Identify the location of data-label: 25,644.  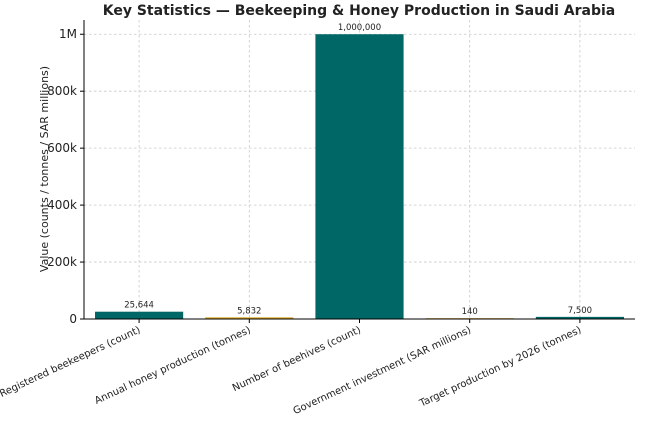
(139, 306).